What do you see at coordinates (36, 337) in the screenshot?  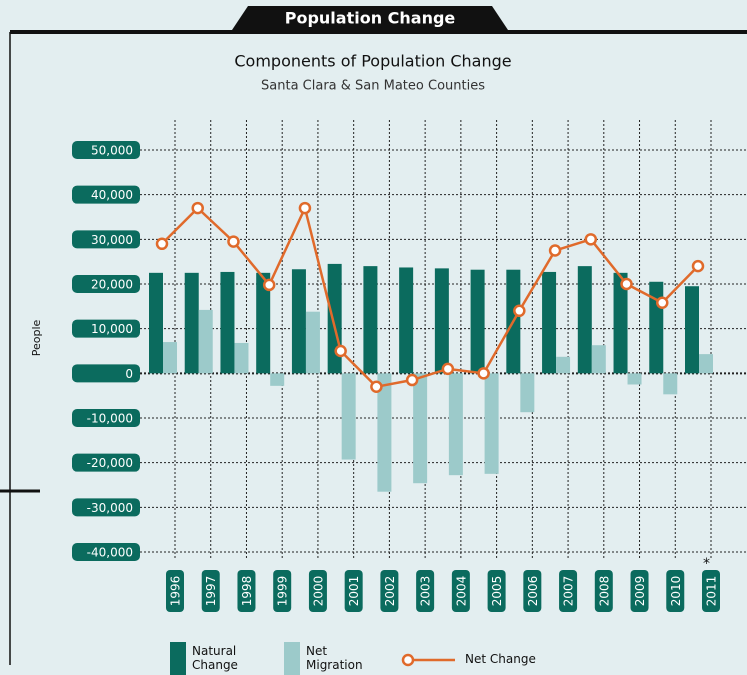 I see `y-axis-label: People` at bounding box center [36, 337].